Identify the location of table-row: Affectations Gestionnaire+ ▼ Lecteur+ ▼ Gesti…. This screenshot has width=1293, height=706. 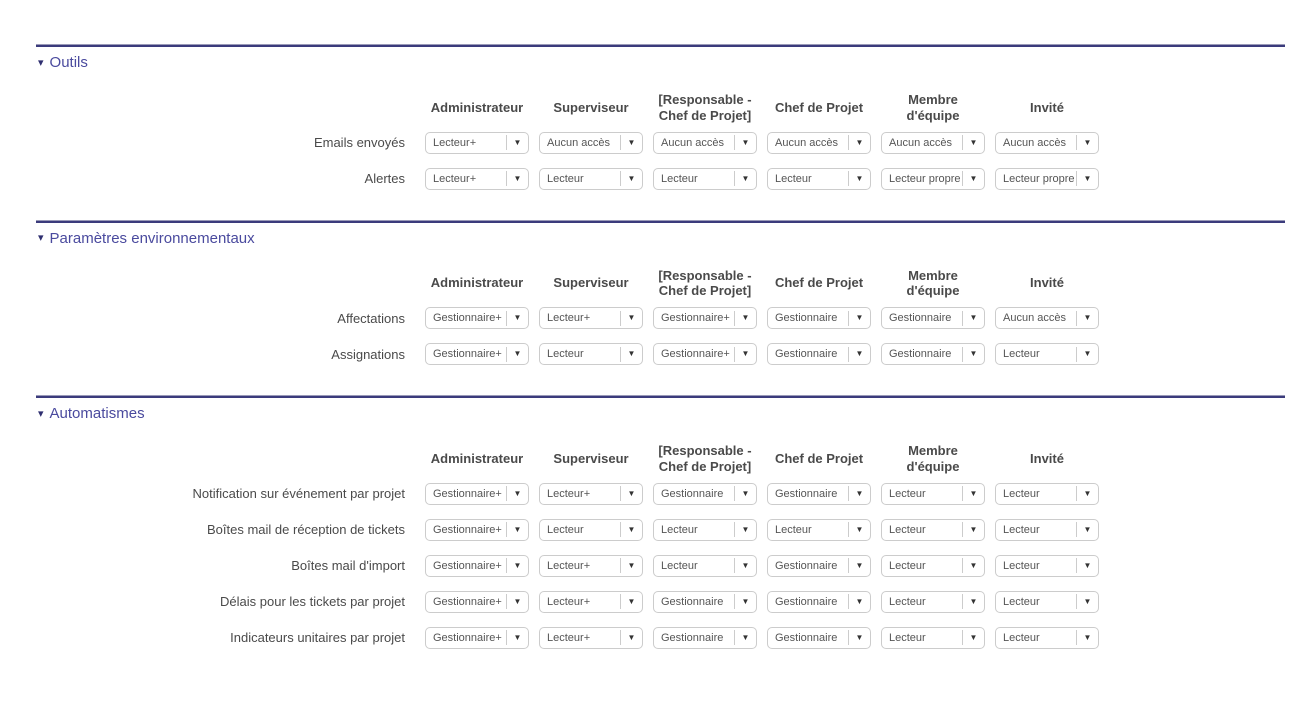
(660, 318).